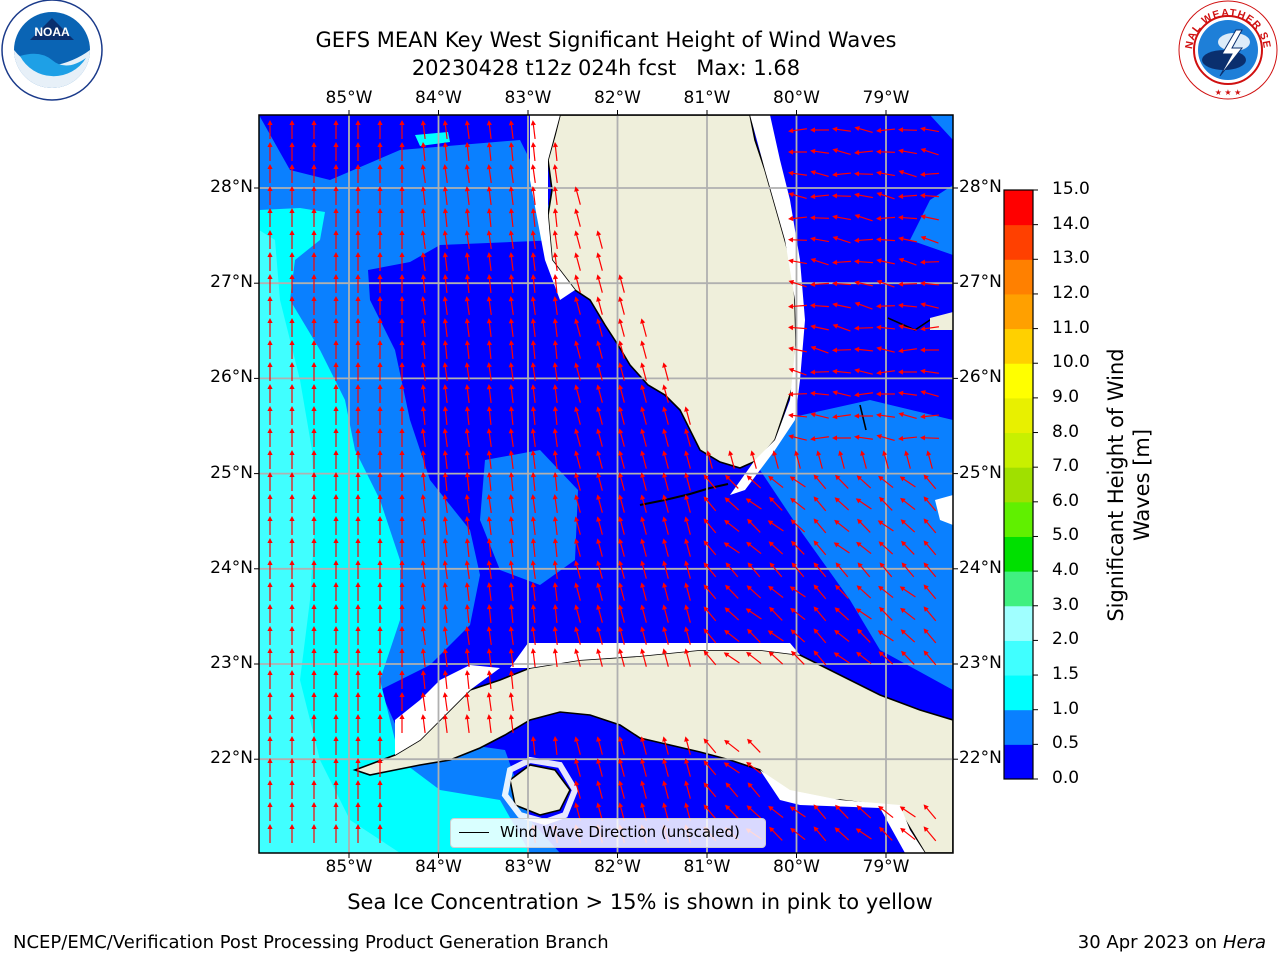  What do you see at coordinates (231, 187) in the screenshot?
I see `lat-tick-label-left: 28°N` at bounding box center [231, 187].